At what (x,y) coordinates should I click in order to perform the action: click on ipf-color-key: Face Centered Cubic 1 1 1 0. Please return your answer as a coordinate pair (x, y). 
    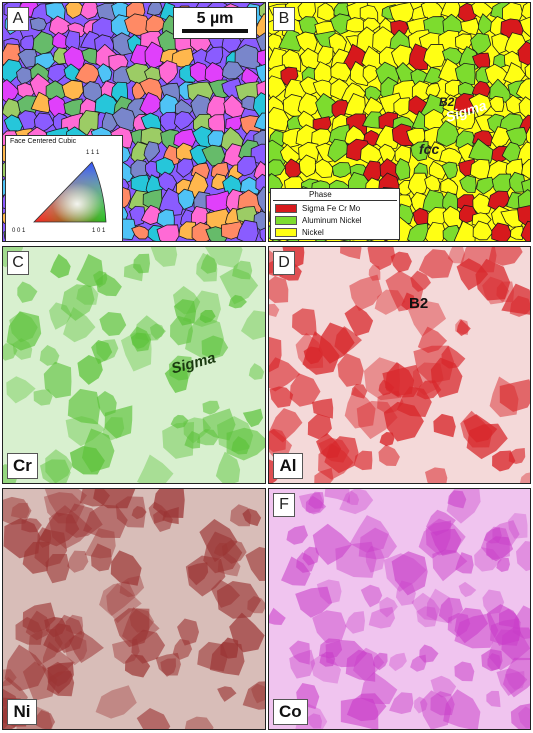
    Looking at the image, I should click on (64, 188).